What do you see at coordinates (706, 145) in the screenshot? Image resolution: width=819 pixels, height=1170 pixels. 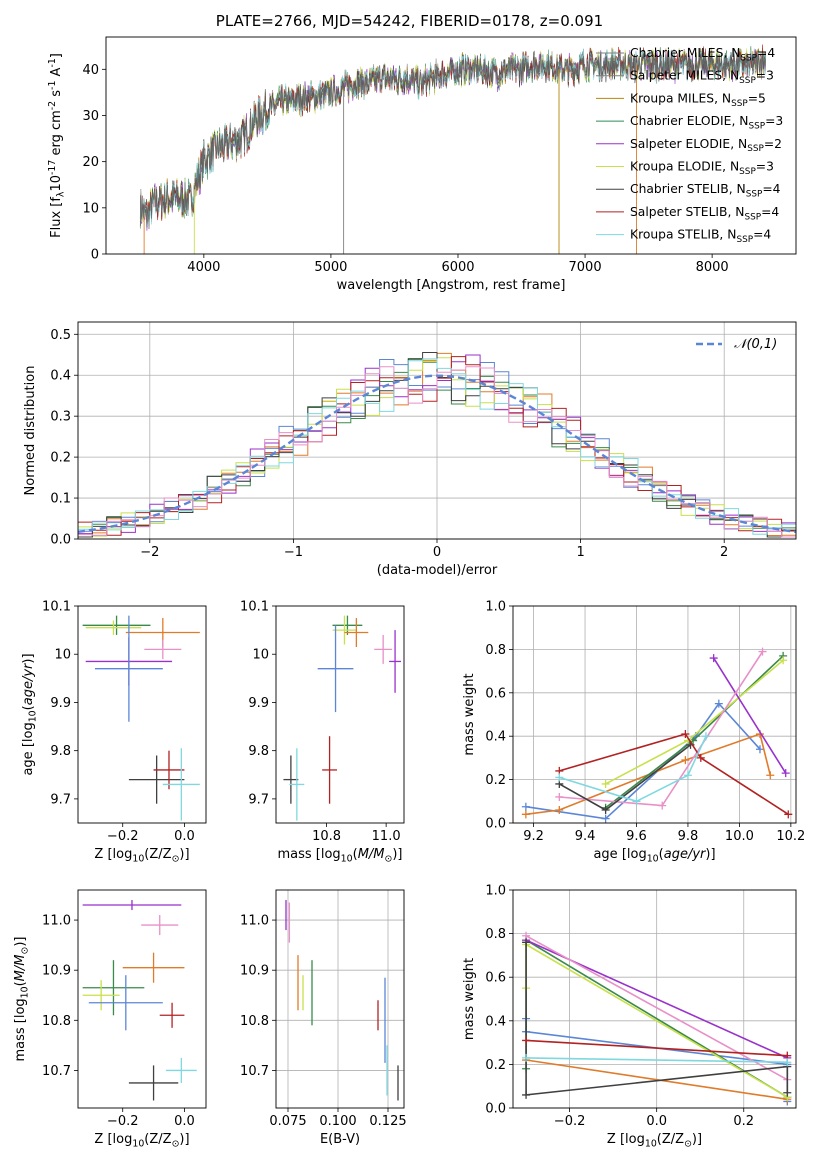 I see `legend-label: Salpeter ELODIE, NSSP​=2` at bounding box center [706, 145].